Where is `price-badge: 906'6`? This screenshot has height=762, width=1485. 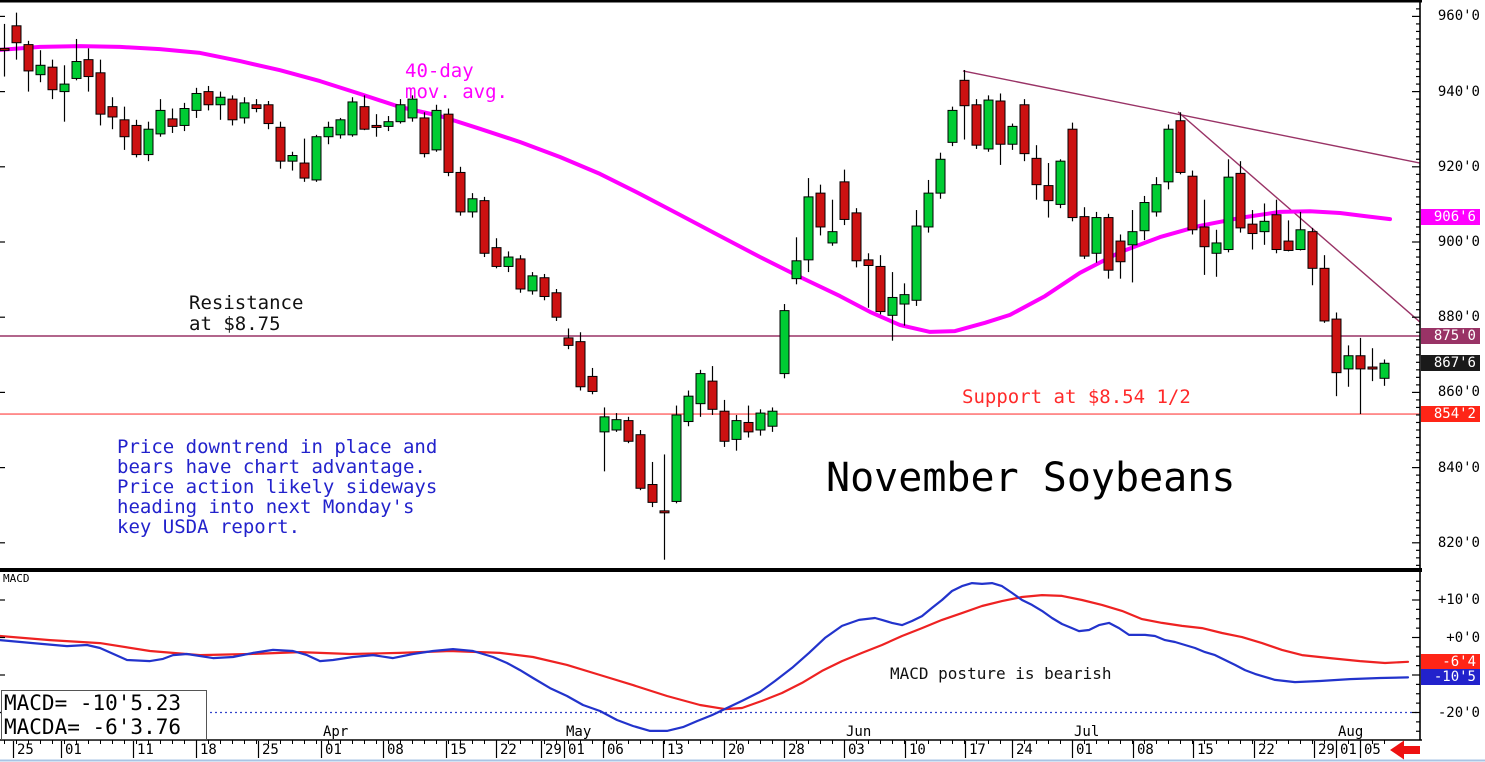 price-badge: 906'6 is located at coordinates (1450, 216).